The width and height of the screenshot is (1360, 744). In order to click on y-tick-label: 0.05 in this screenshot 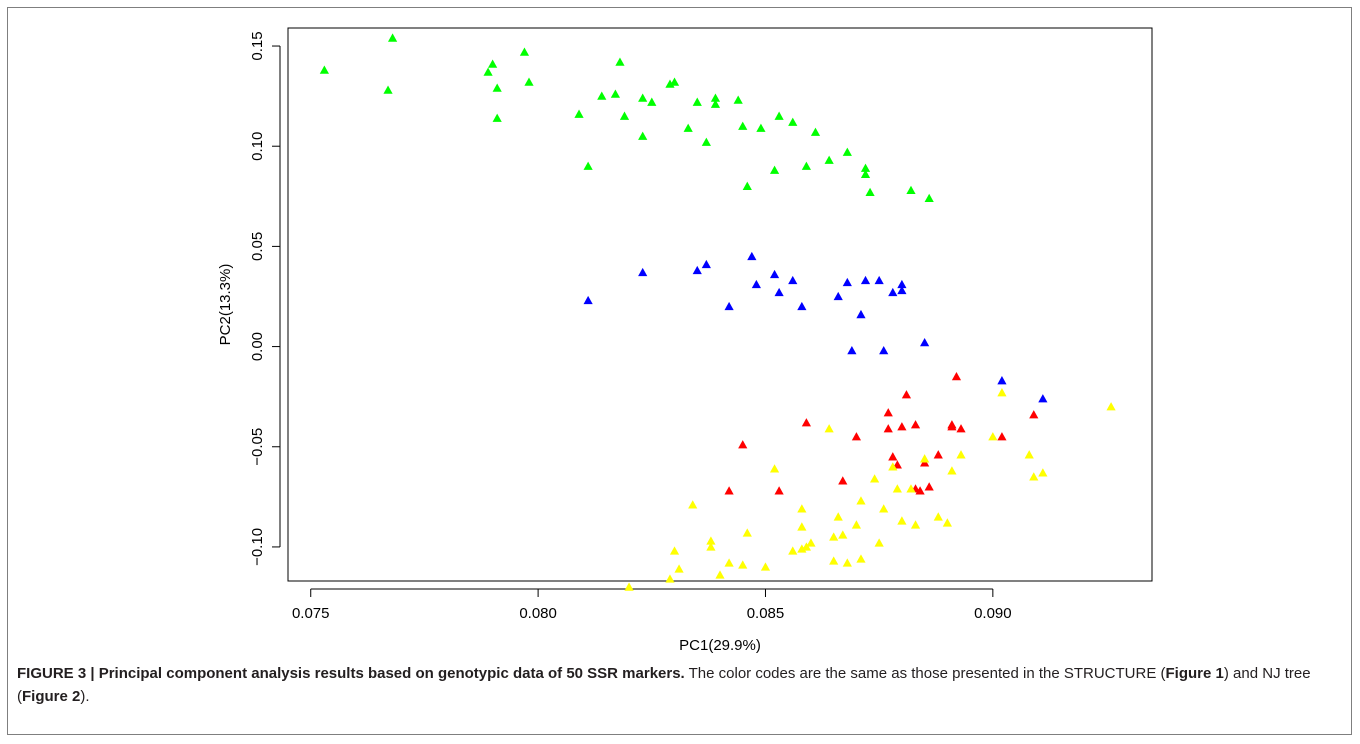, I will do `click(257, 246)`.